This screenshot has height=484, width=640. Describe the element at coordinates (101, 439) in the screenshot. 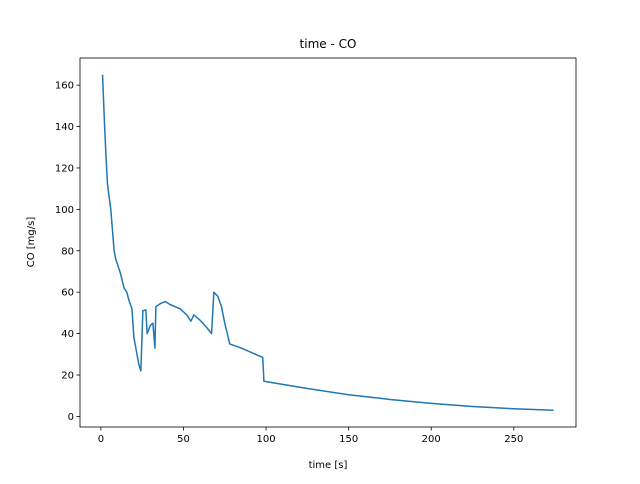

I see `x-tick-label: 0` at that location.